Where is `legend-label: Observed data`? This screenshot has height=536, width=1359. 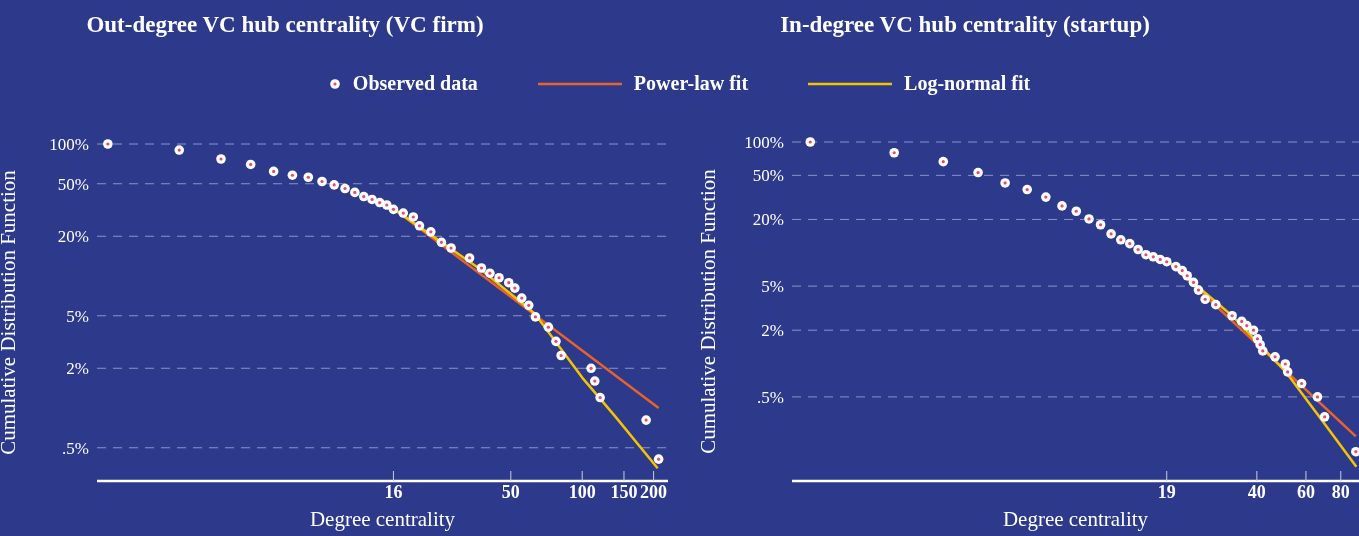 legend-label: Observed data is located at coordinates (415, 83).